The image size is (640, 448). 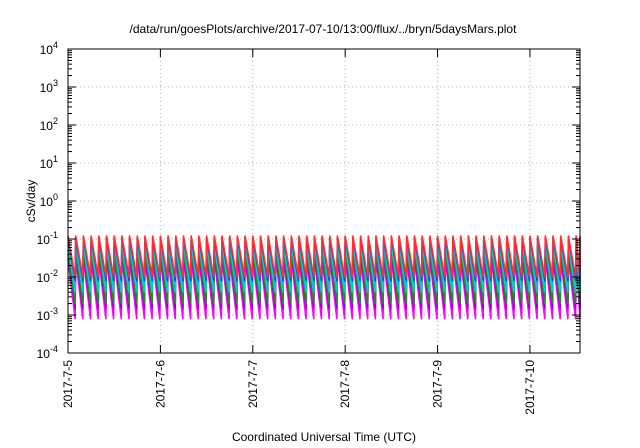 I want to click on x-tick-label: 2017-7-5, so click(x=68, y=384).